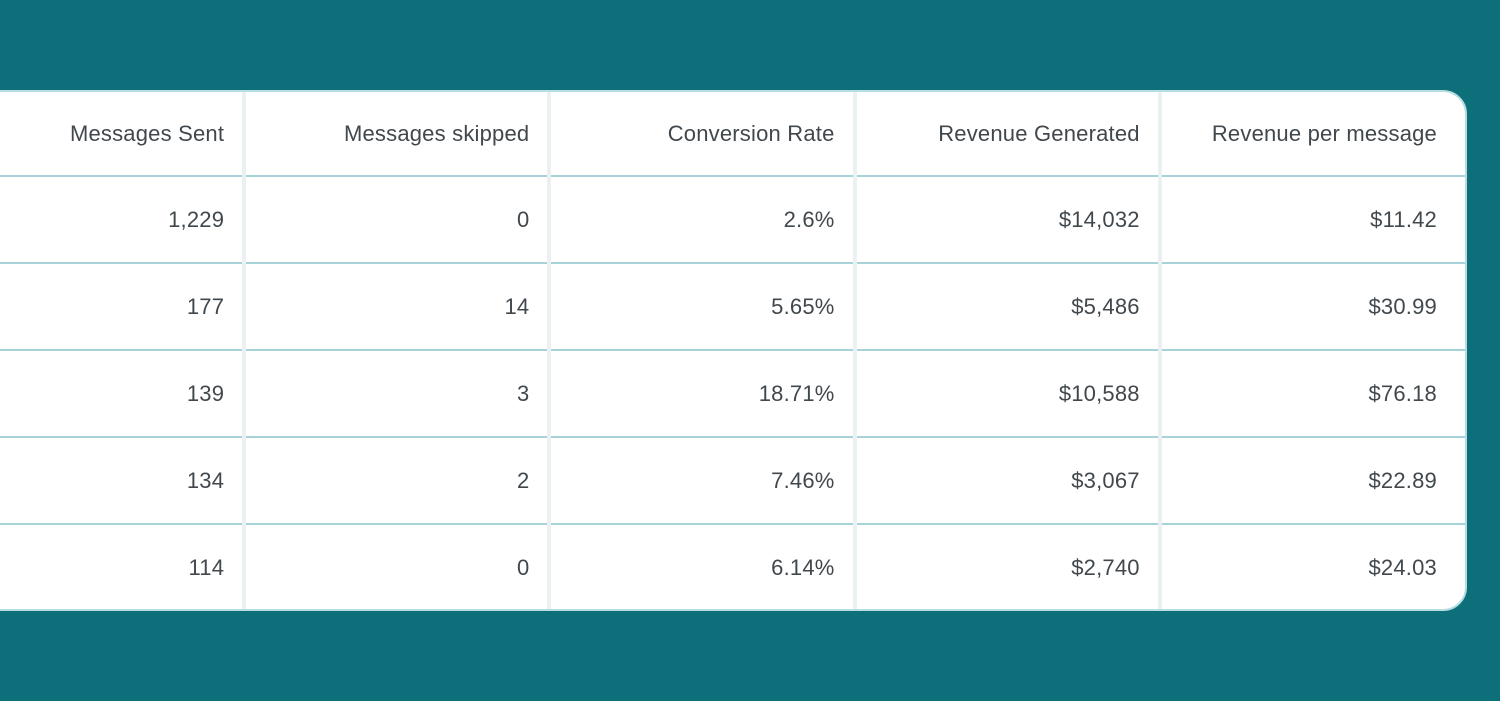 This screenshot has width=1500, height=701. What do you see at coordinates (396, 480) in the screenshot?
I see `table-cell-messages-skipped: 2` at bounding box center [396, 480].